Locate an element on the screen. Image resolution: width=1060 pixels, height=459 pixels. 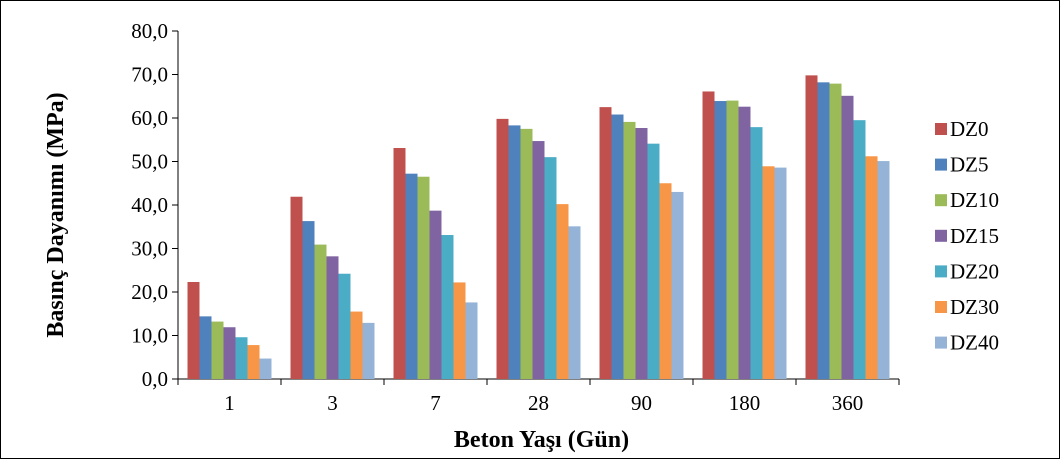
legend-swatch-dz20 is located at coordinates (941, 271).